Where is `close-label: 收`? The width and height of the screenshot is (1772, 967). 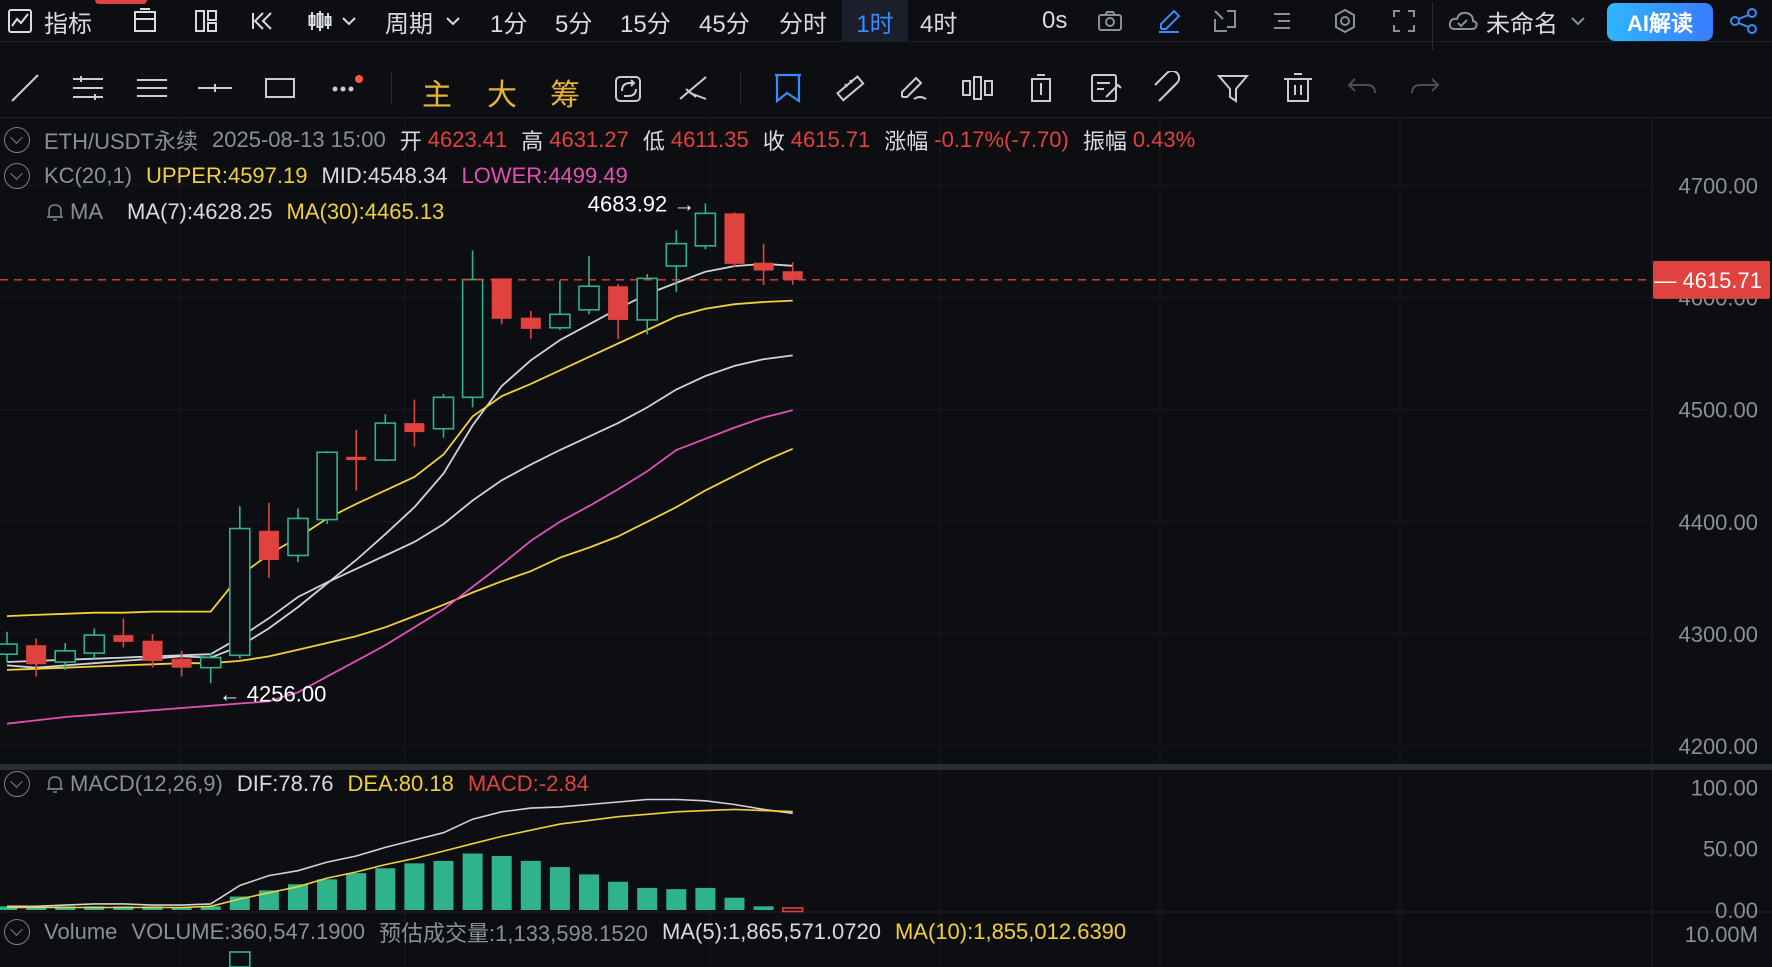
close-label: 收 is located at coordinates (773, 141).